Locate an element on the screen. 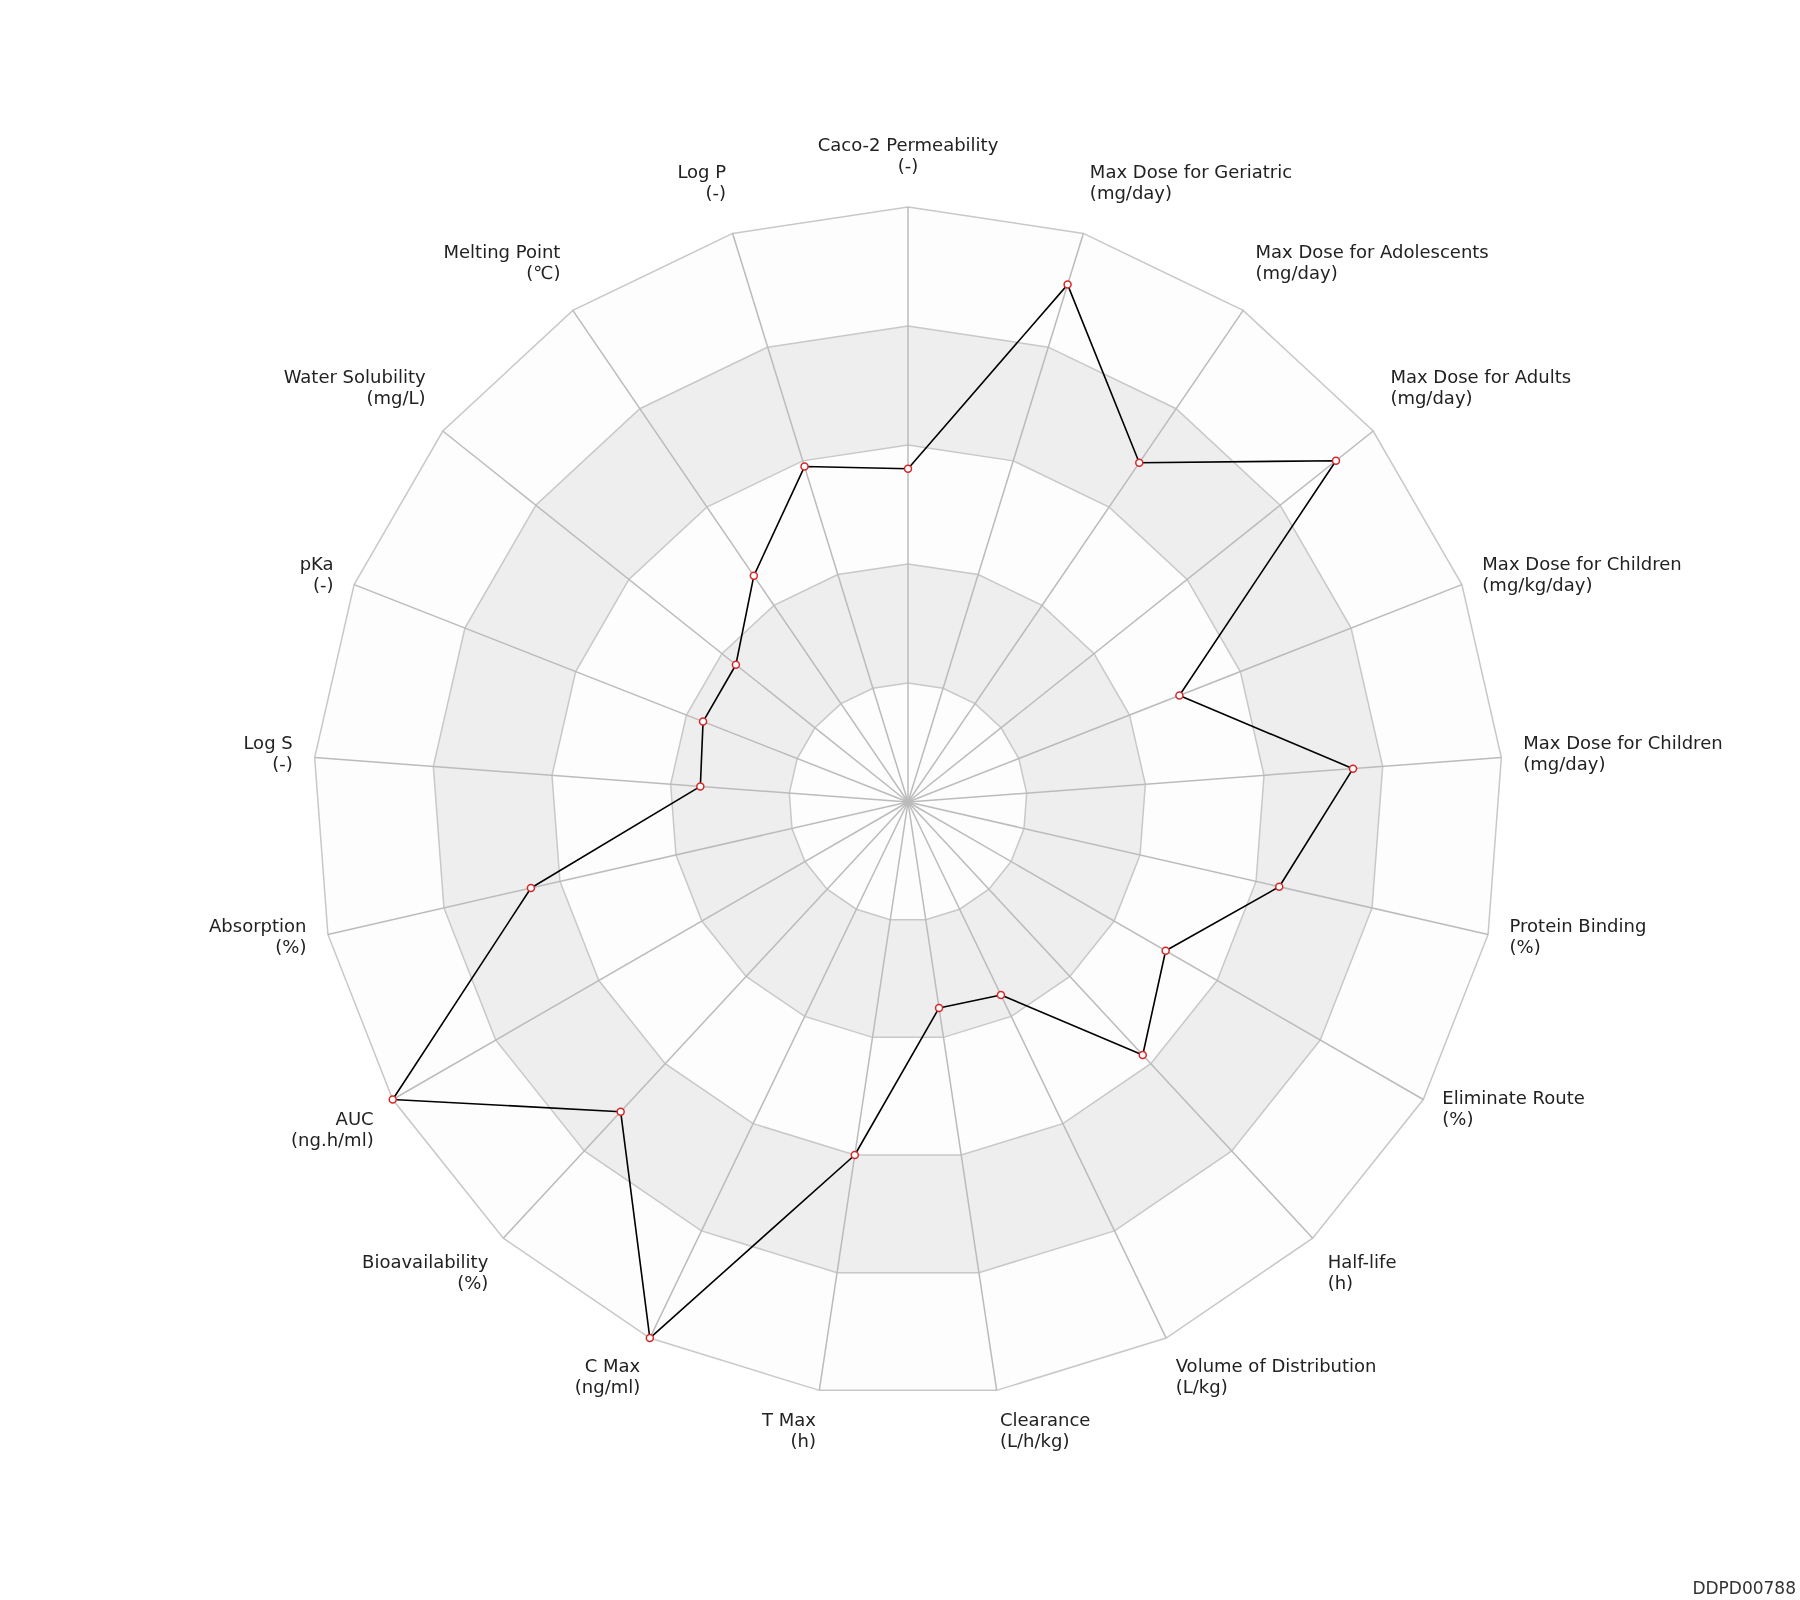 The height and width of the screenshot is (1600, 1800). spoke-label: Eliminate Route (%) is located at coordinates (1513, 1107).